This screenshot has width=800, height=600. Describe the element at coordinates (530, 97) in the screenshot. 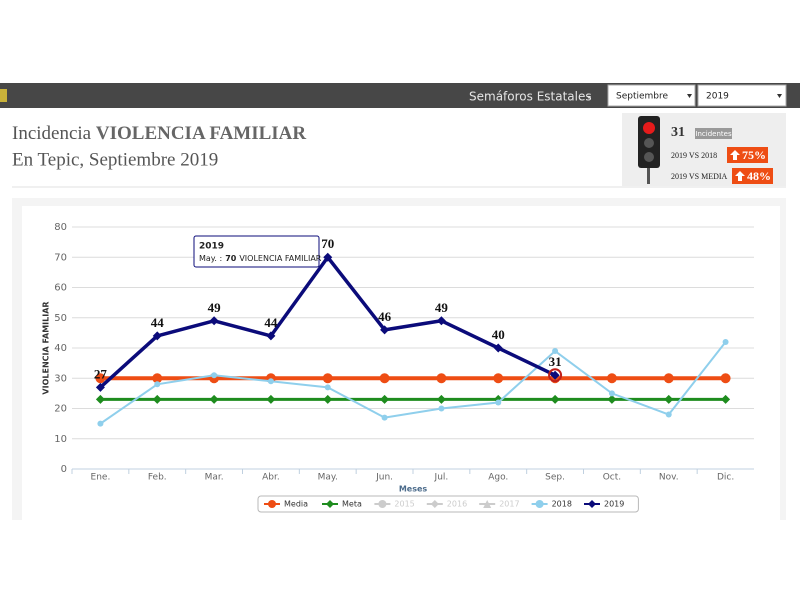

I see `menu: Semáforos Estatales` at that location.